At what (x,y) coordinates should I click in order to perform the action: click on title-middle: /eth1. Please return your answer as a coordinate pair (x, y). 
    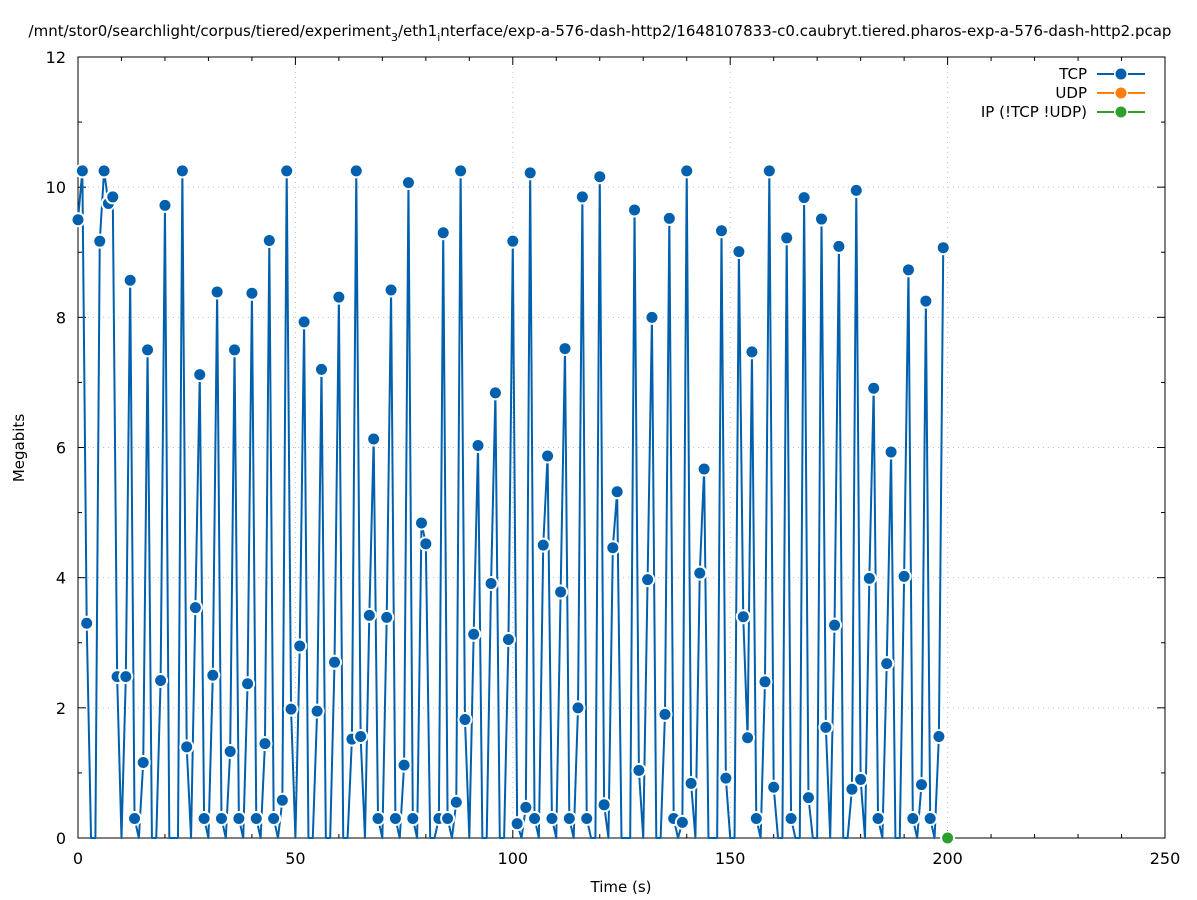
    Looking at the image, I should click on (417, 31).